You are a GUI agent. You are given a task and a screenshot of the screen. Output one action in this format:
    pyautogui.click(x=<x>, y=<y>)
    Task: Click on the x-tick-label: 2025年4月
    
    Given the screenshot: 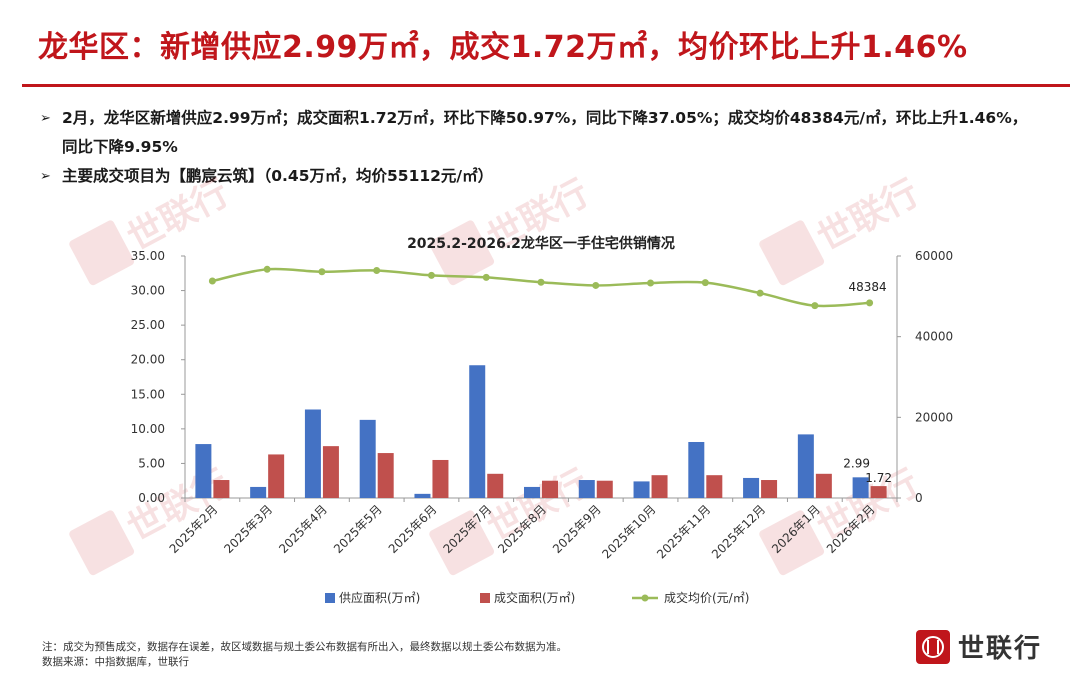 What is the action you would take?
    pyautogui.click(x=303, y=529)
    